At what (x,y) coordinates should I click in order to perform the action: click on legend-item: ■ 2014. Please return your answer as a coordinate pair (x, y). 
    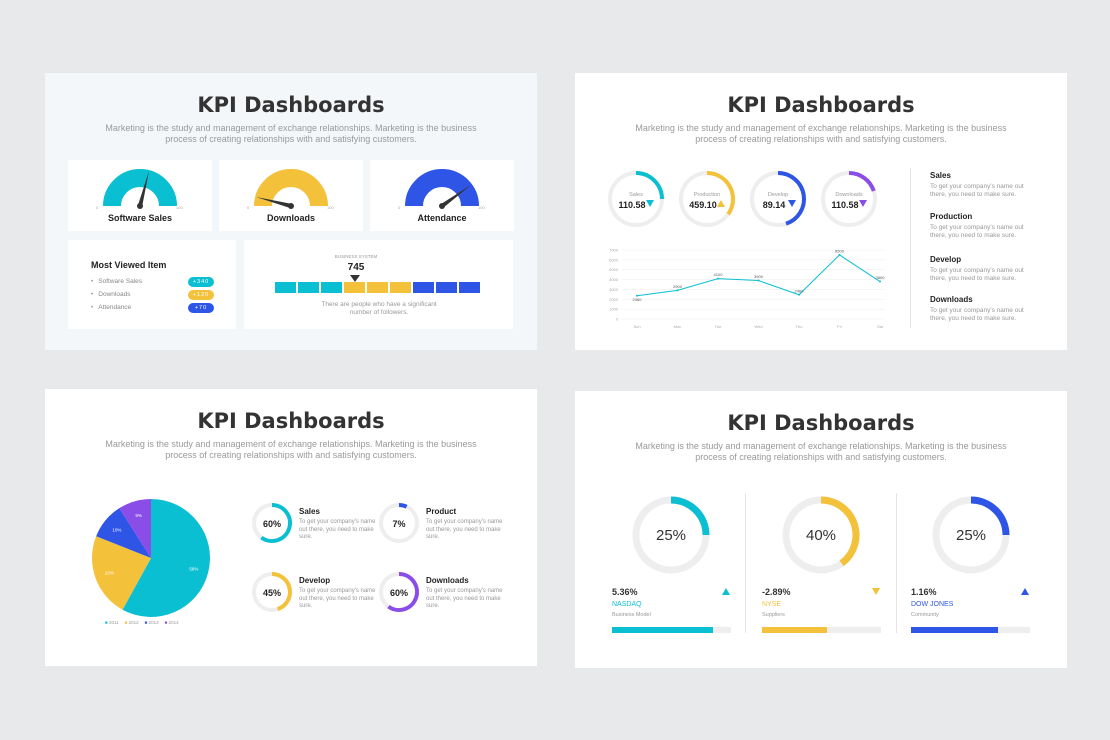
    Looking at the image, I should click on (172, 622).